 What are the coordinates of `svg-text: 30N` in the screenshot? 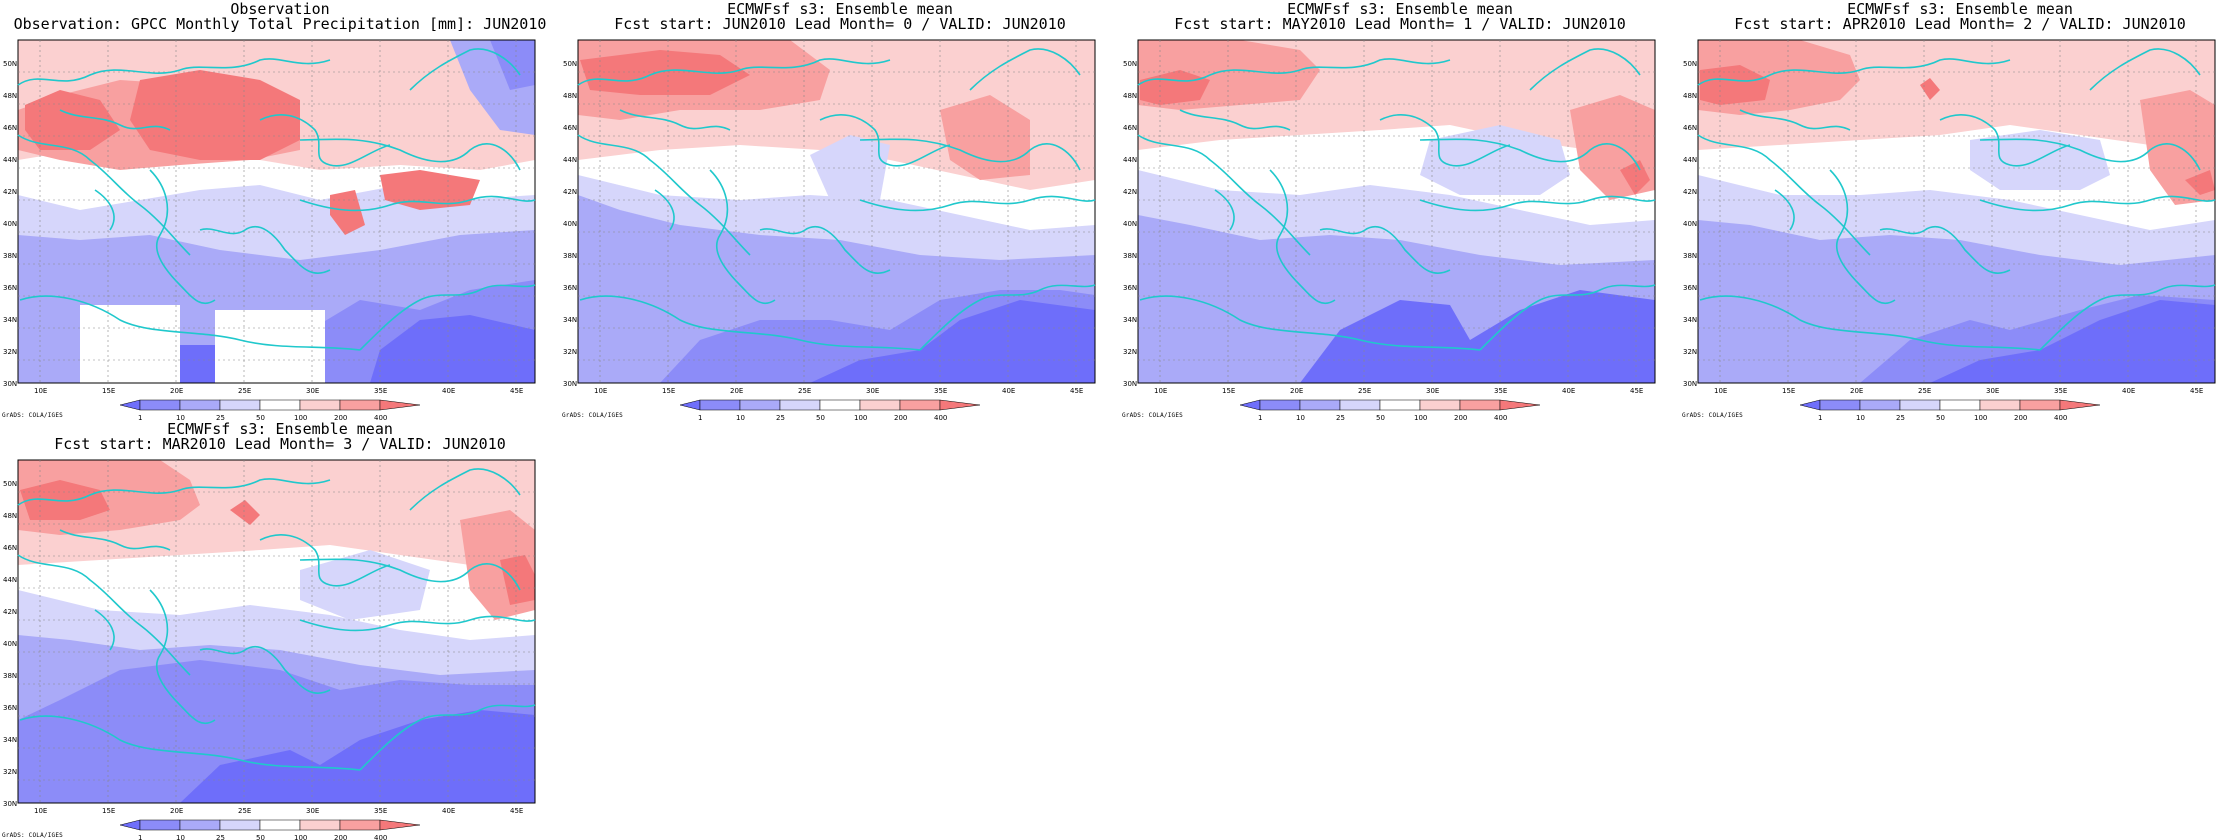 It's located at (1130, 384).